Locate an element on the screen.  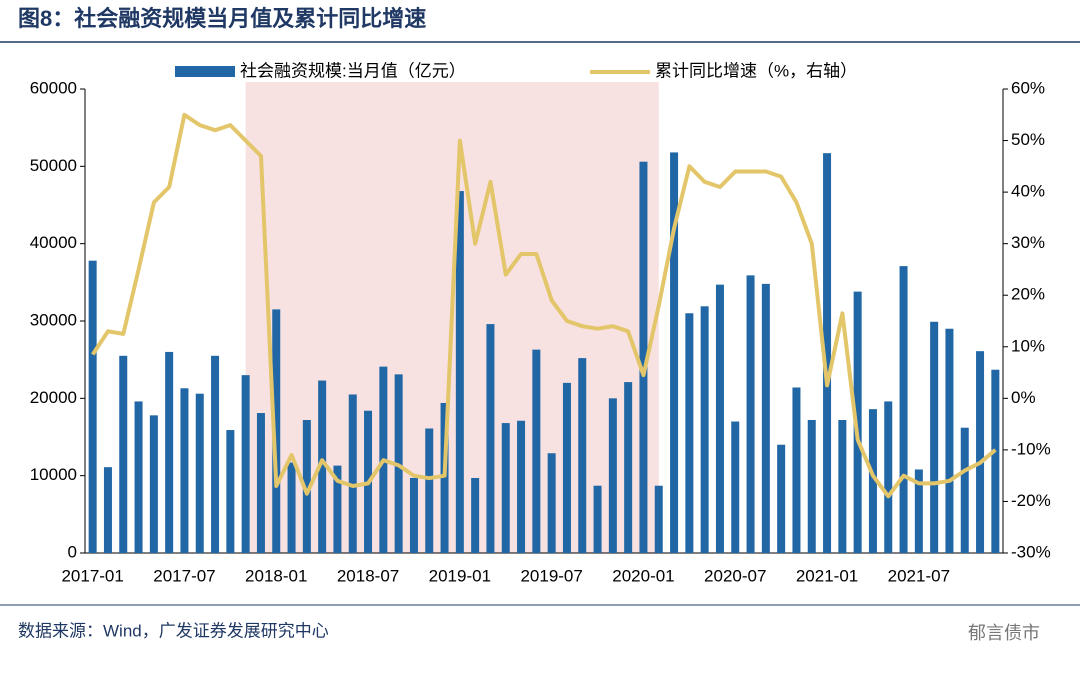
y2-tick-label: 0% is located at coordinates (1023, 397).